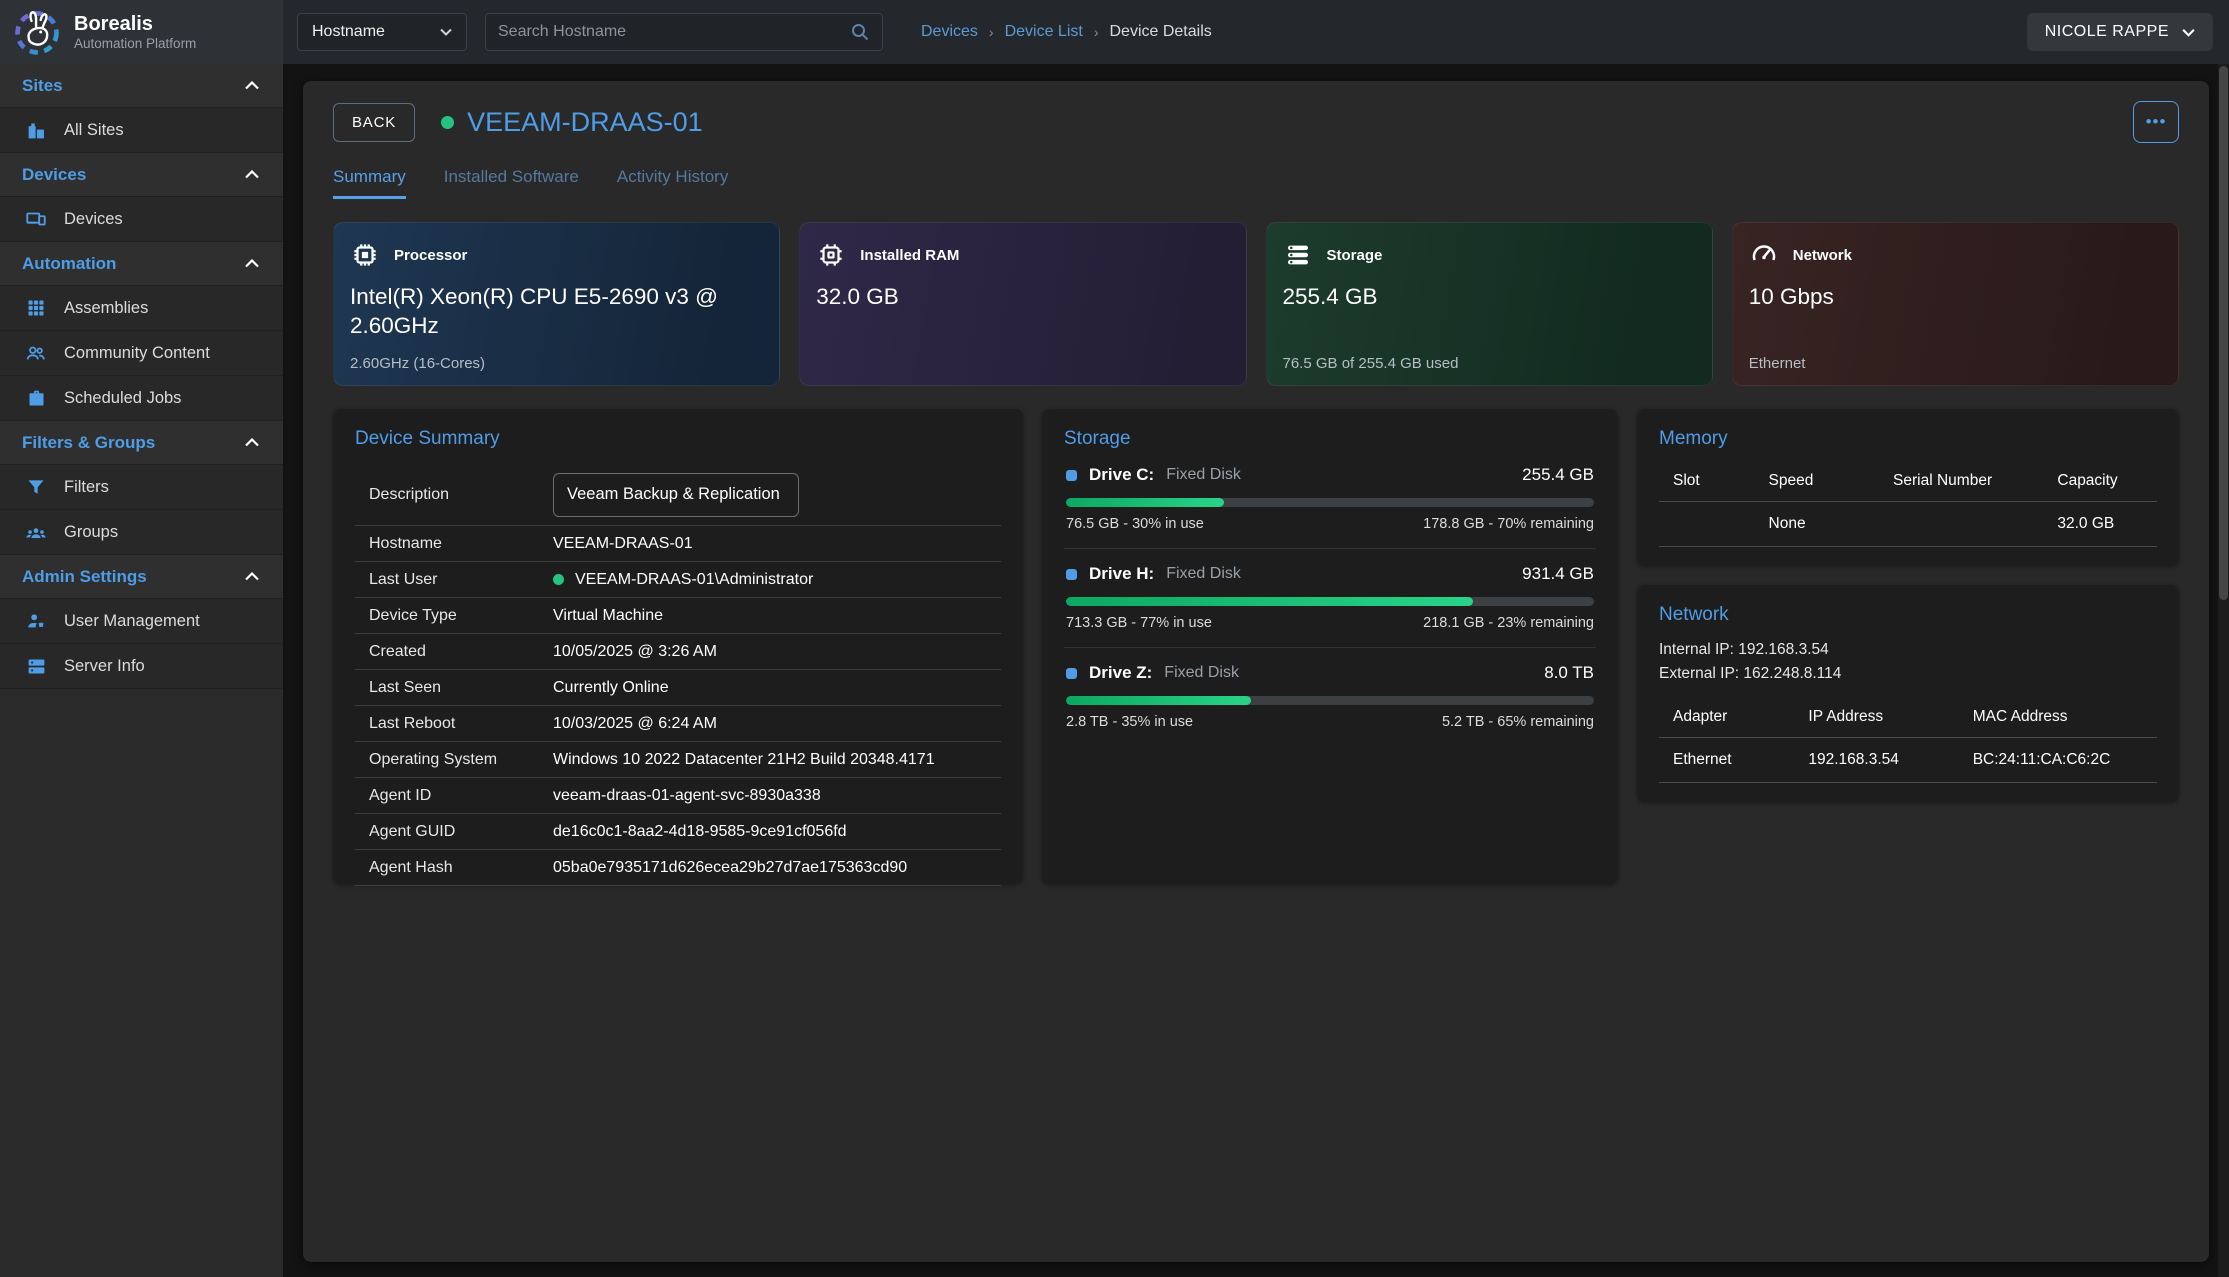 The height and width of the screenshot is (1277, 2229). What do you see at coordinates (2107, 482) in the screenshot?
I see `column-header-capacity: Capacity` at bounding box center [2107, 482].